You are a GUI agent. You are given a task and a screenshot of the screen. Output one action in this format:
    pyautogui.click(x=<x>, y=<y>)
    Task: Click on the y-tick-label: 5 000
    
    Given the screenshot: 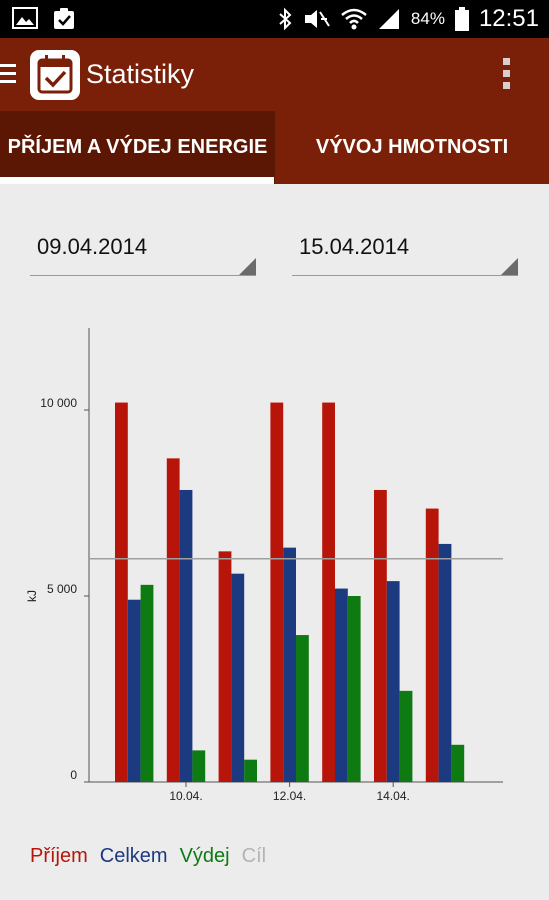 What is the action you would take?
    pyautogui.click(x=62, y=589)
    